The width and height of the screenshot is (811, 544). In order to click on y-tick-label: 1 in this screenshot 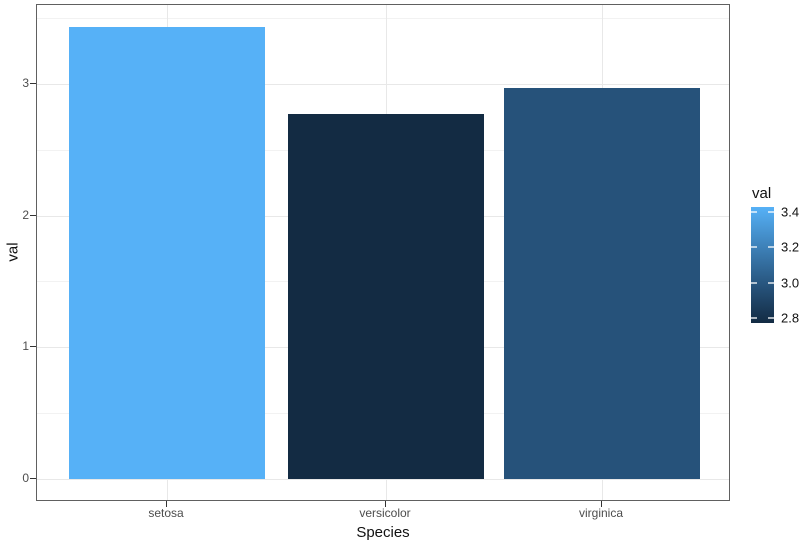, I will do `click(25, 346)`.